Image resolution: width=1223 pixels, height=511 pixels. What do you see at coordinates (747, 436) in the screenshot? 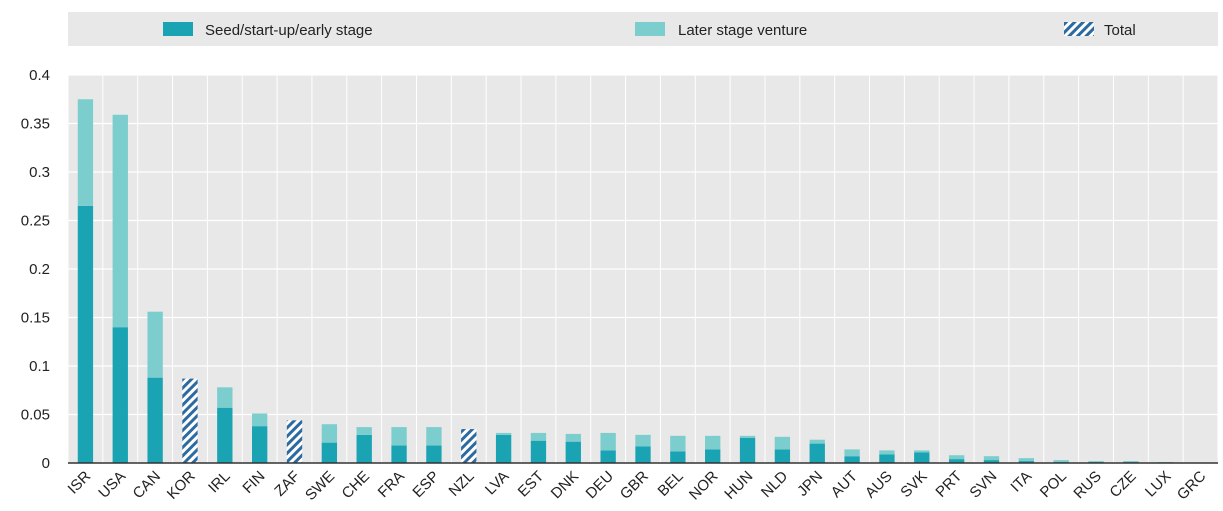
I see `bar-later-hun` at bounding box center [747, 436].